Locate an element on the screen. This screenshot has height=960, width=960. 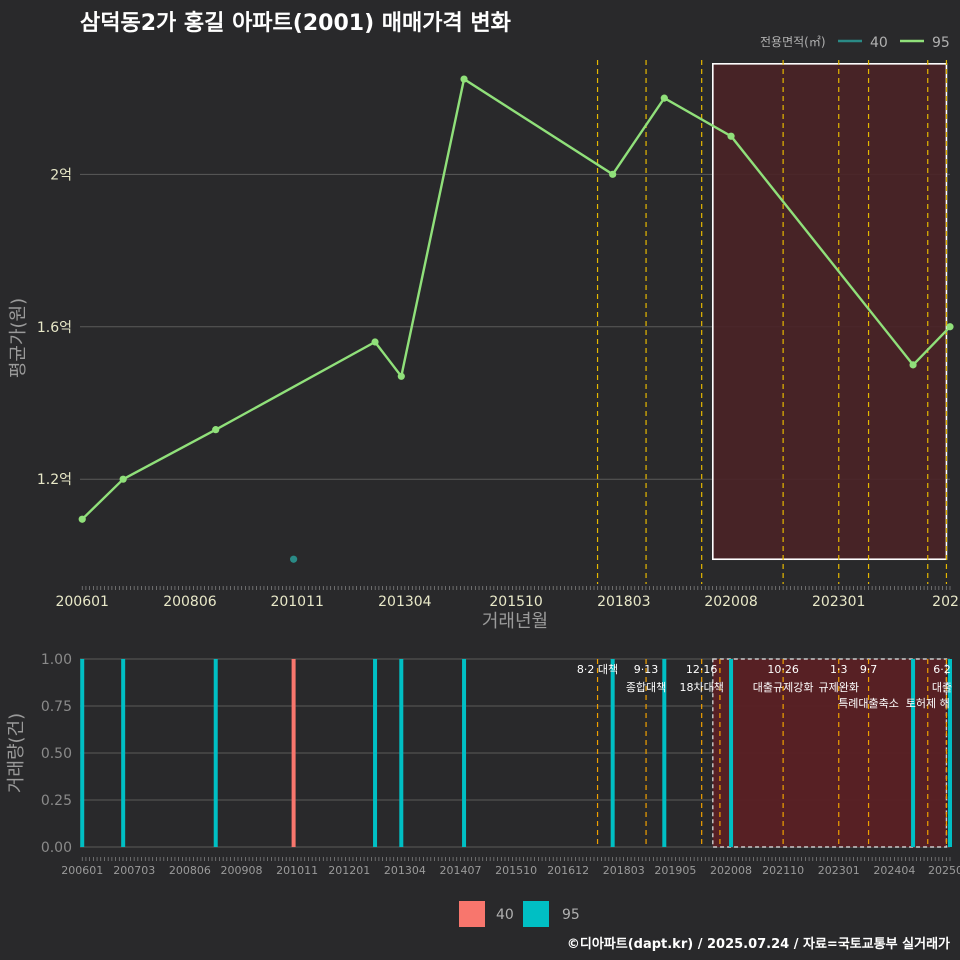
y-tick-label: 1.2억 is located at coordinates (54, 480).